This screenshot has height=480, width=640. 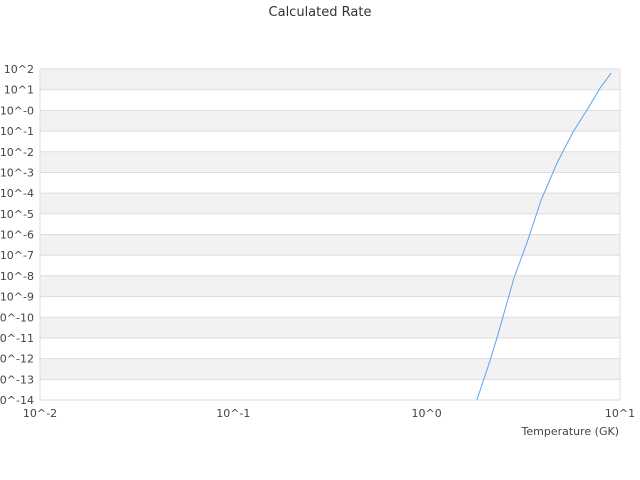 What do you see at coordinates (17, 338) in the screenshot?
I see `y-tick-label: 10^-11` at bounding box center [17, 338].